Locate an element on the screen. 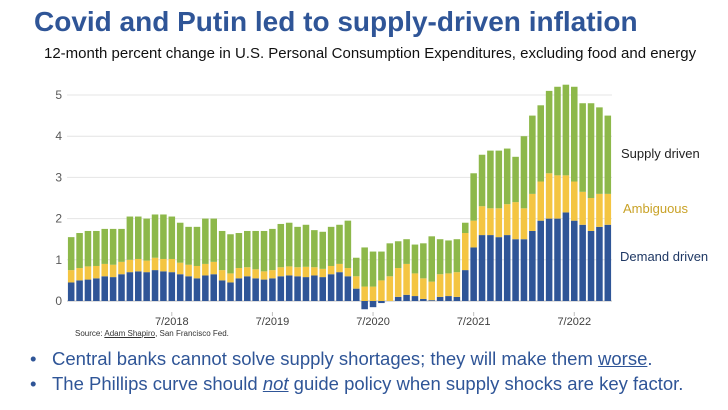 The height and width of the screenshot is (410, 728). x-axis: 7/2018 7/2019 7/2020 7/2021 7/2022 is located at coordinates (373, 320).